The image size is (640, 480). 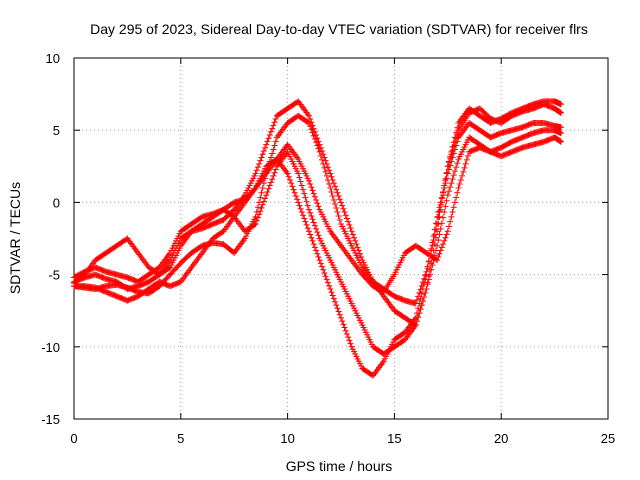 What do you see at coordinates (608, 438) in the screenshot?
I see `x-tick-label: 25` at bounding box center [608, 438].